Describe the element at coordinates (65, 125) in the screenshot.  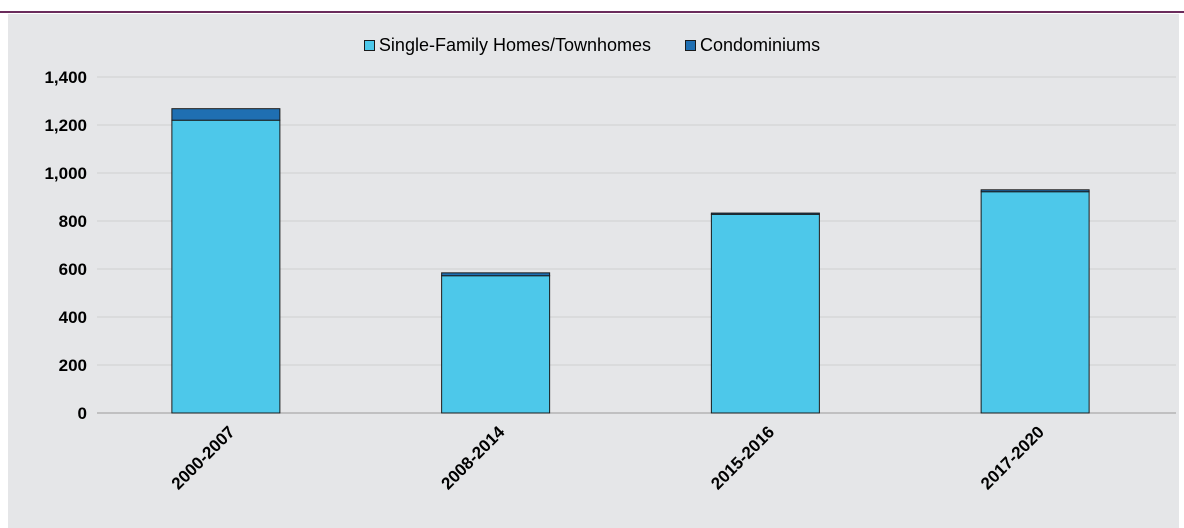
I see `y-tick-label: 1,200` at that location.